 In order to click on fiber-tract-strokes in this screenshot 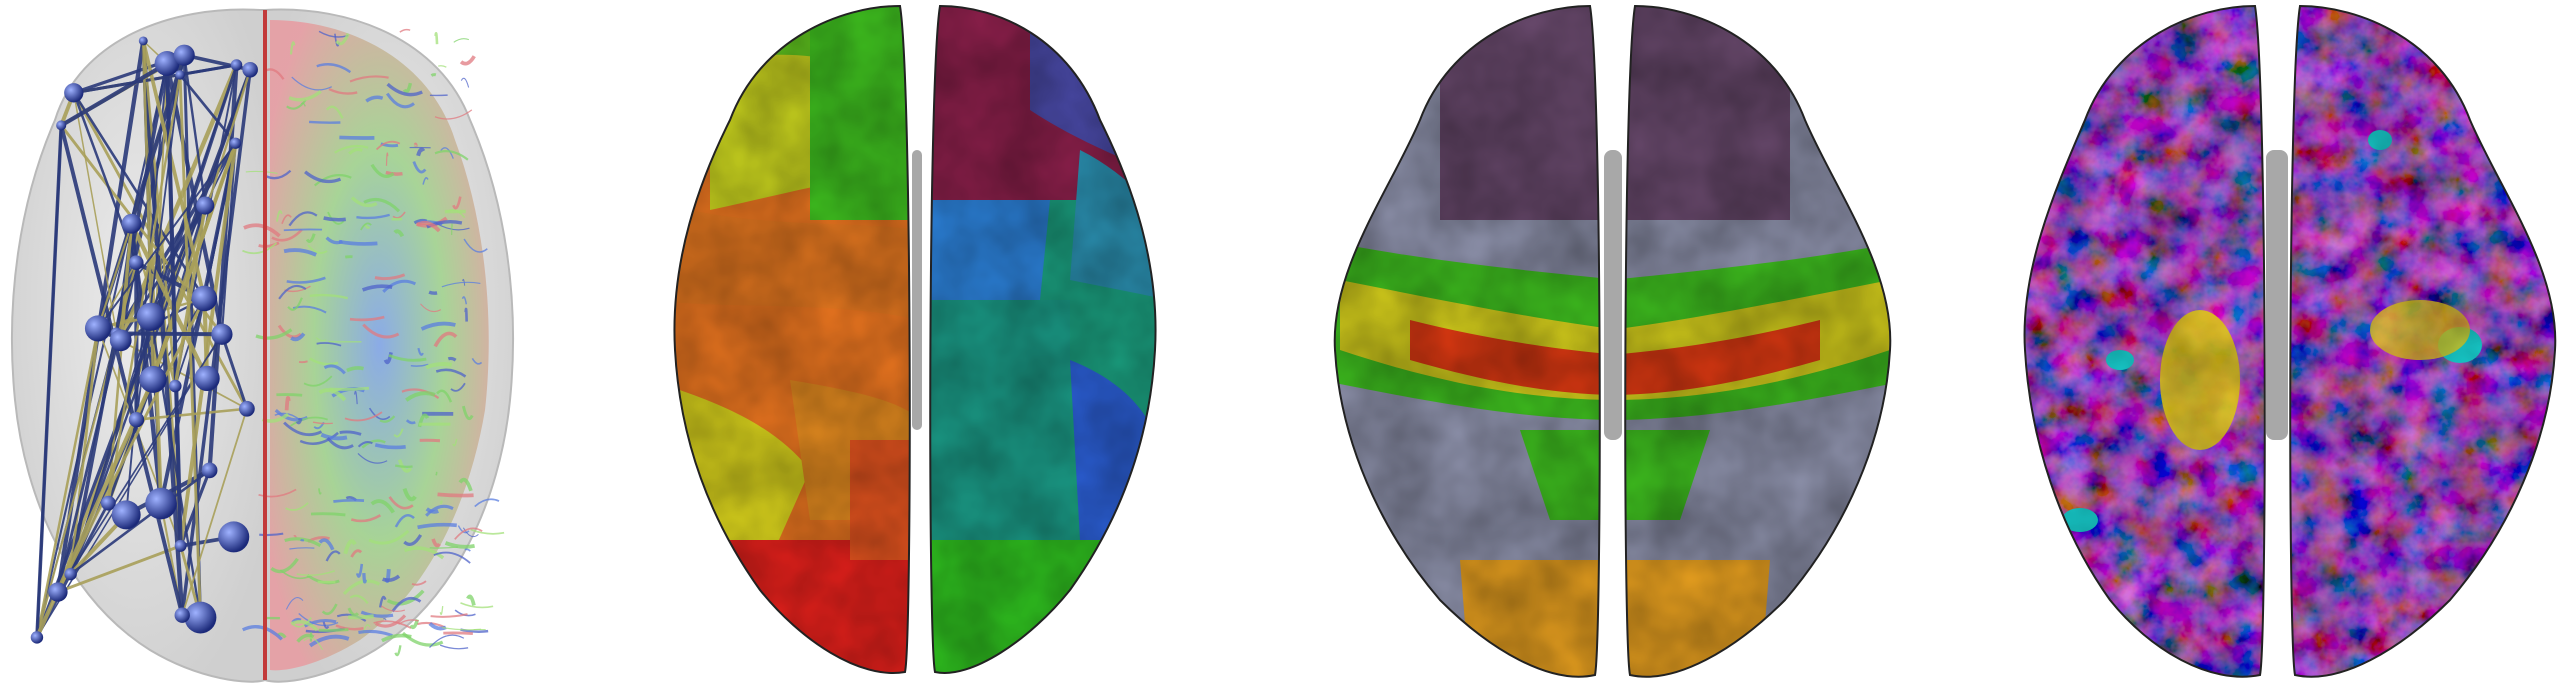, I will do `click(373, 342)`.